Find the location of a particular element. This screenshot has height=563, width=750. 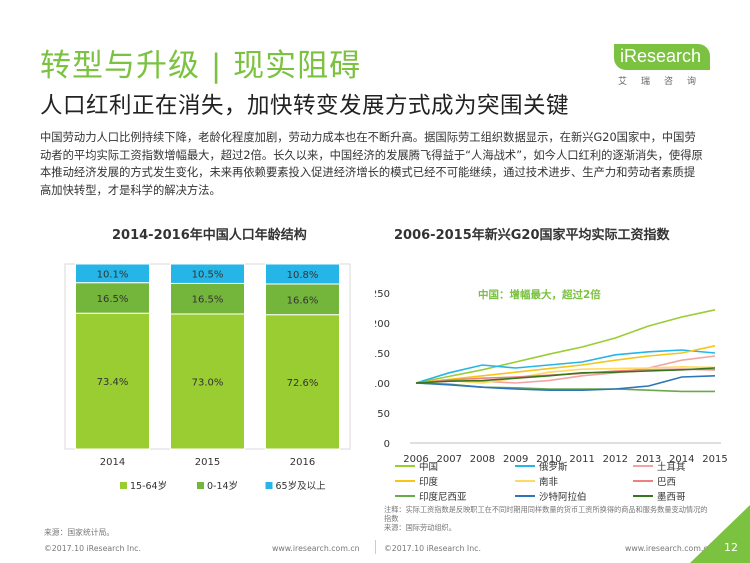

legend-label: 中国 is located at coordinates (428, 467).